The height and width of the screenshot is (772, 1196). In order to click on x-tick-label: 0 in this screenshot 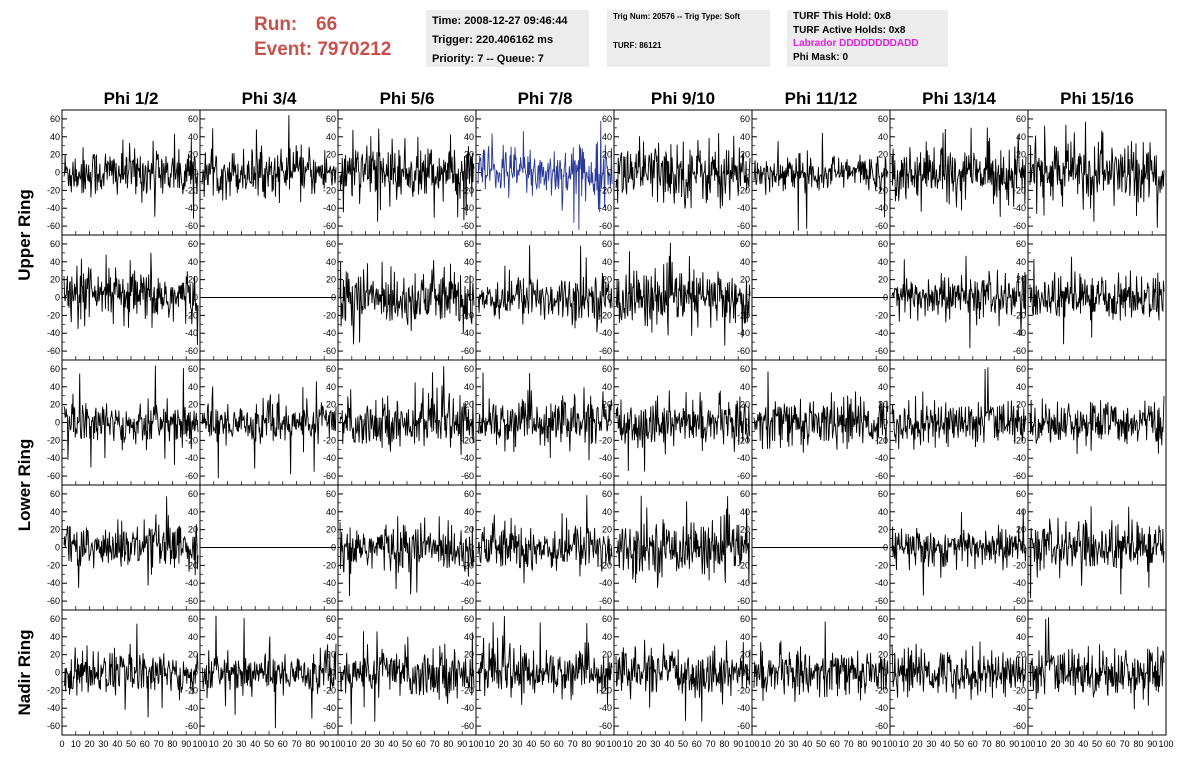, I will do `click(61, 744)`.